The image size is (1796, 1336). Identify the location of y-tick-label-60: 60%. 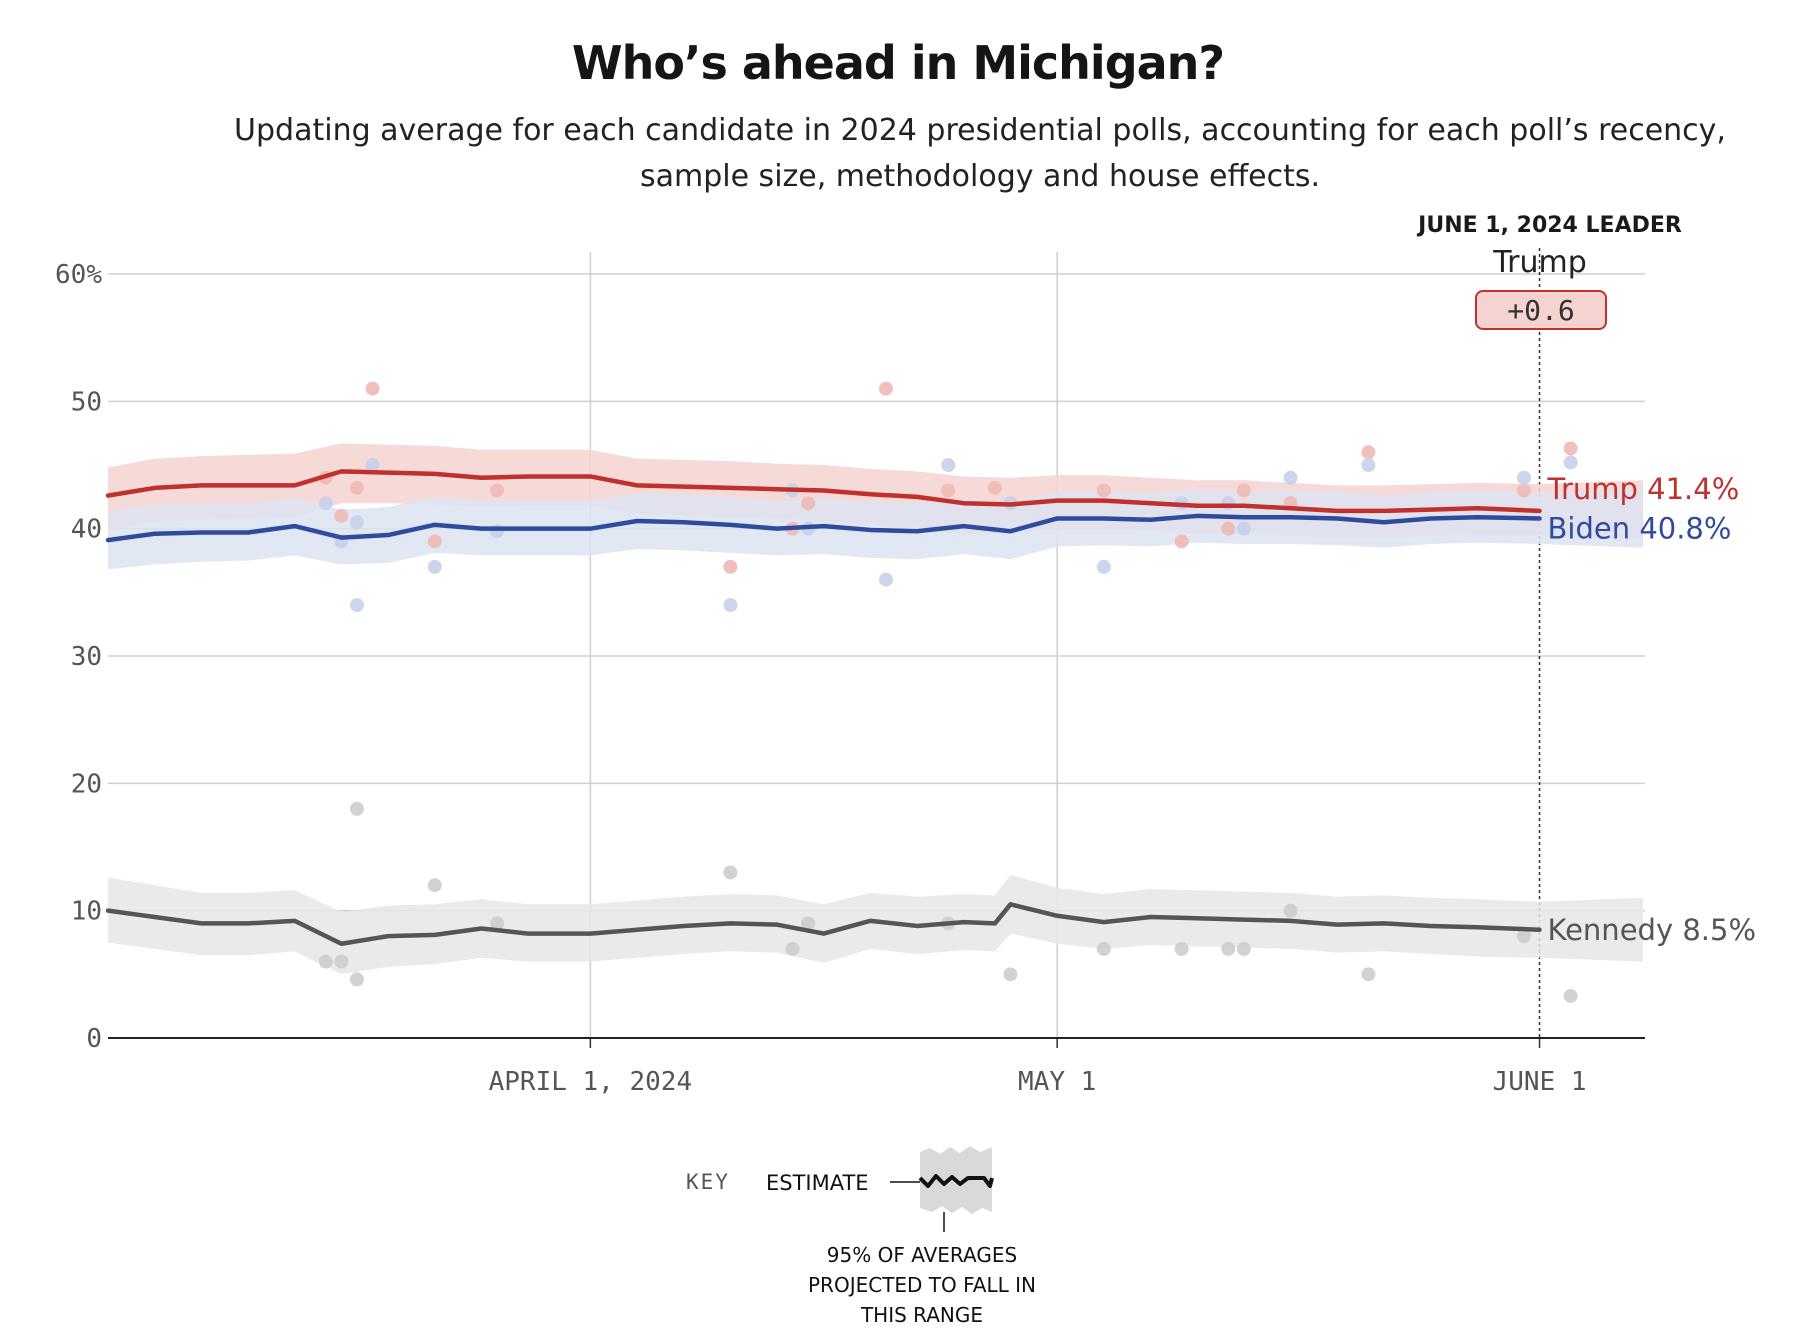
(78, 275).